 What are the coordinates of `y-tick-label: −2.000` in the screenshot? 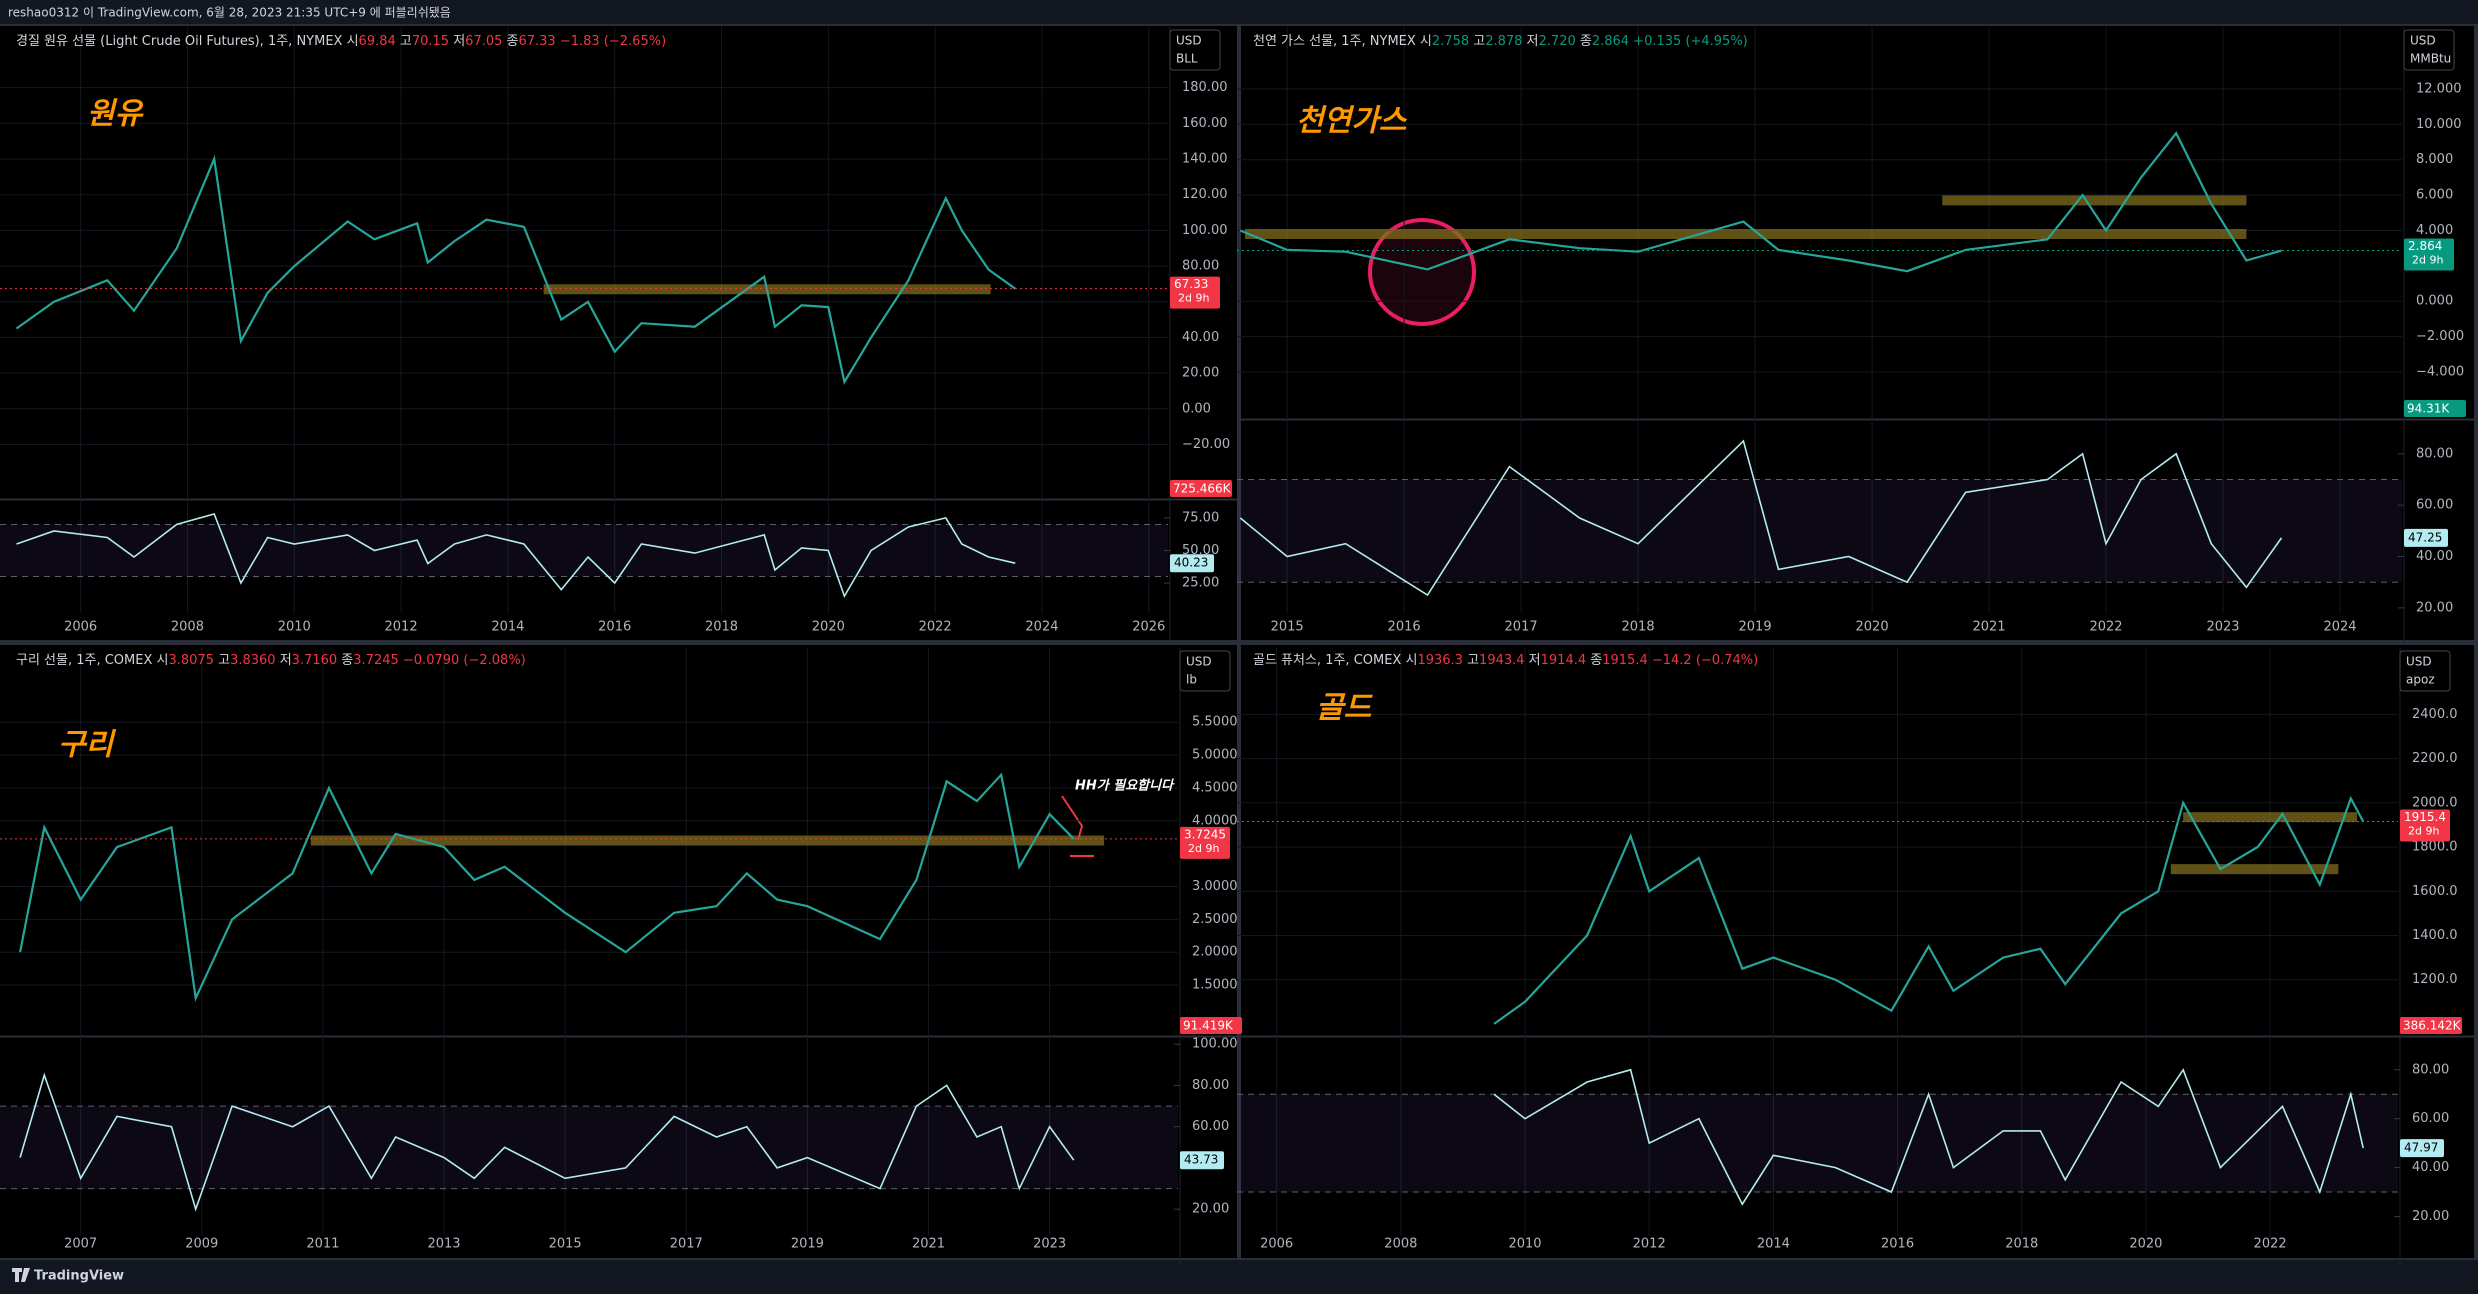 It's located at (2440, 336).